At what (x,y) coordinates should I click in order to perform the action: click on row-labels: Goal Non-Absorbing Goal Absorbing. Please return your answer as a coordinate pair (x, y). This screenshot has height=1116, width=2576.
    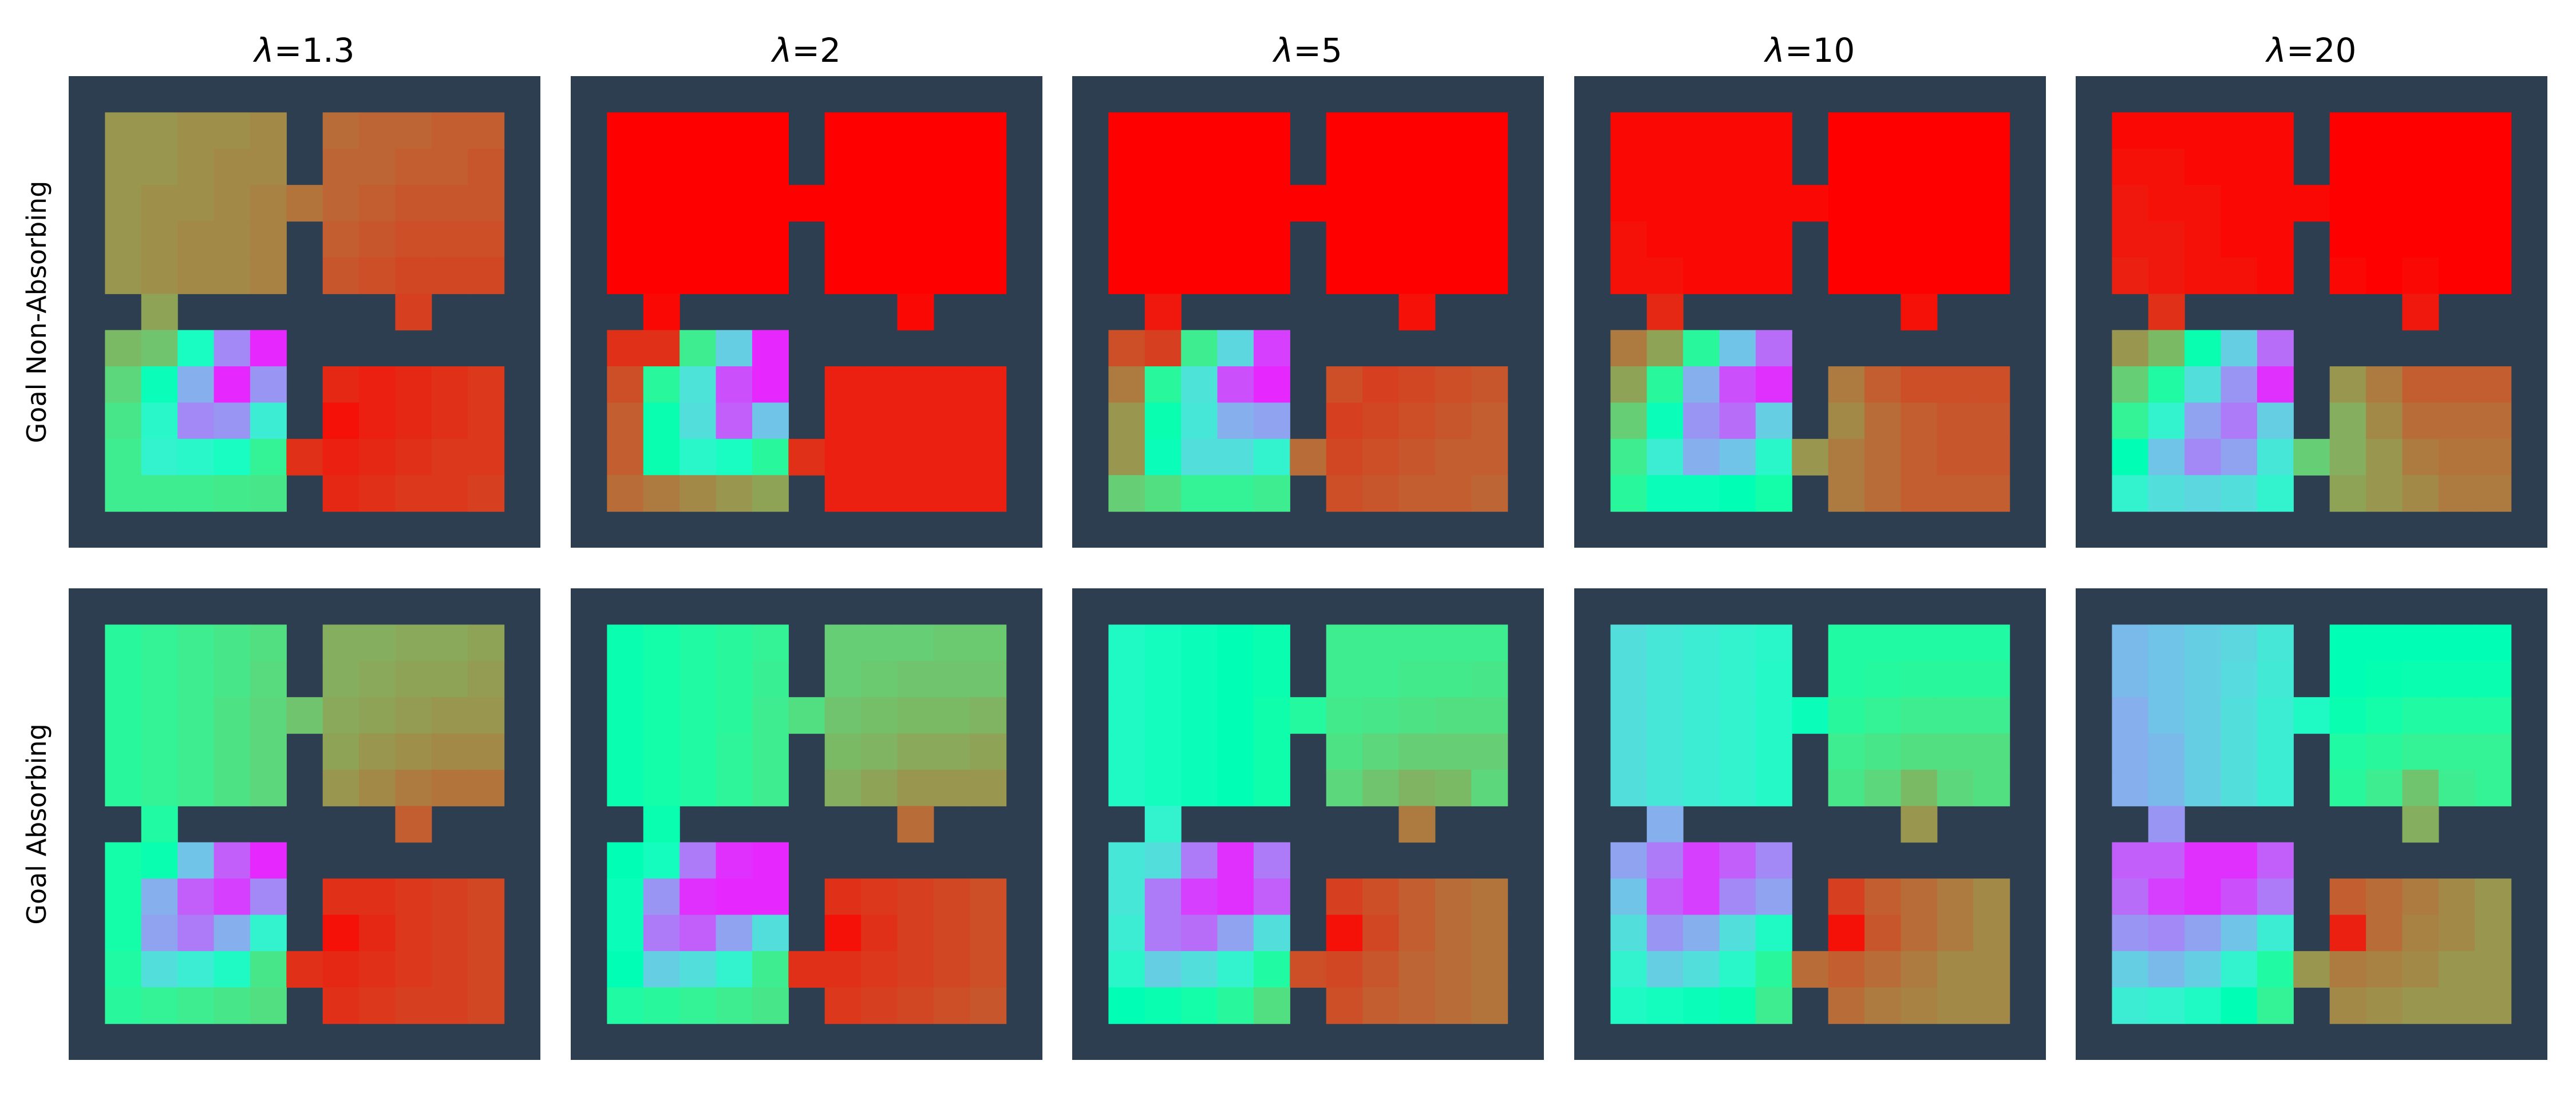
    Looking at the image, I should click on (36, 553).